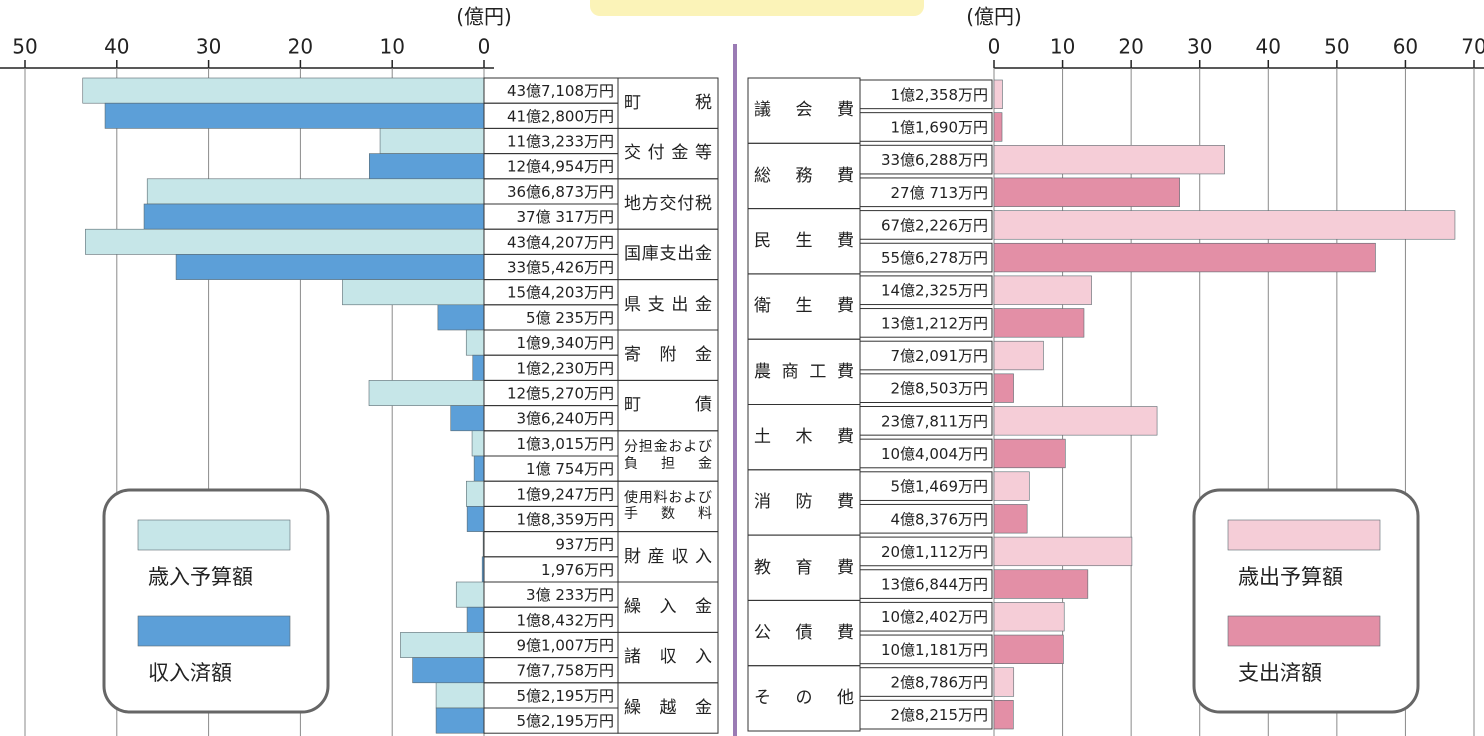 The image size is (1484, 736). Describe the element at coordinates (566, 520) in the screenshot. I see `value-label: 1億8,359万円` at that location.